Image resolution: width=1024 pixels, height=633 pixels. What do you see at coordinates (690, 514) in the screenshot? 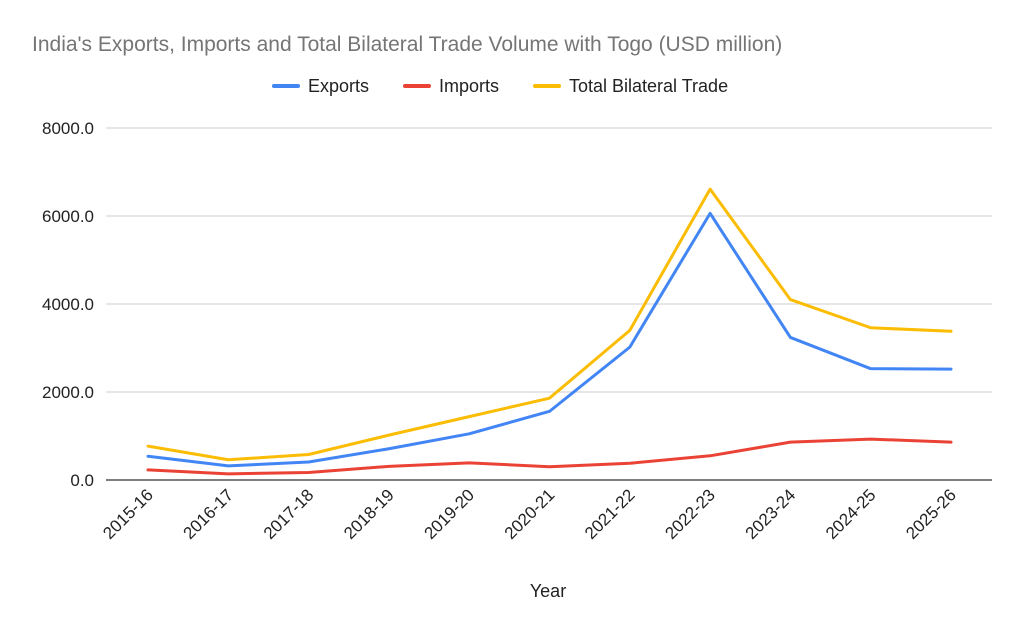
I see `x-tick-label: 2022-23` at bounding box center [690, 514].